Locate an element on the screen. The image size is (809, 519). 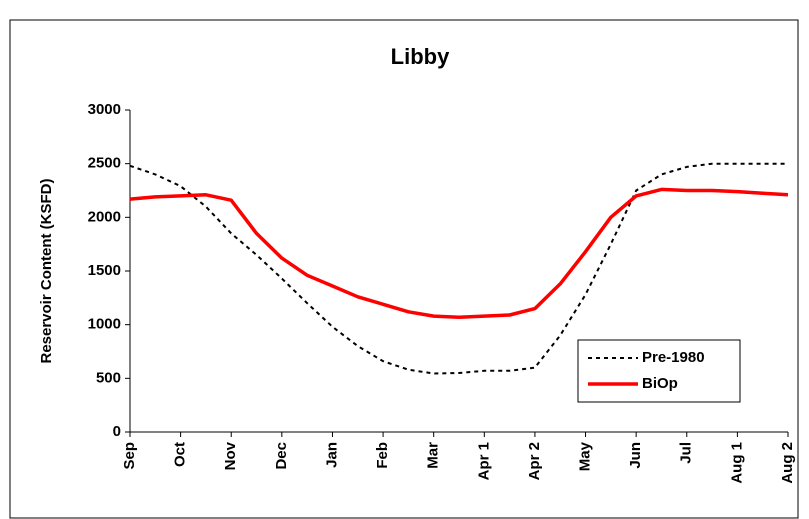
y-tick-label: 1500 is located at coordinates (104, 270).